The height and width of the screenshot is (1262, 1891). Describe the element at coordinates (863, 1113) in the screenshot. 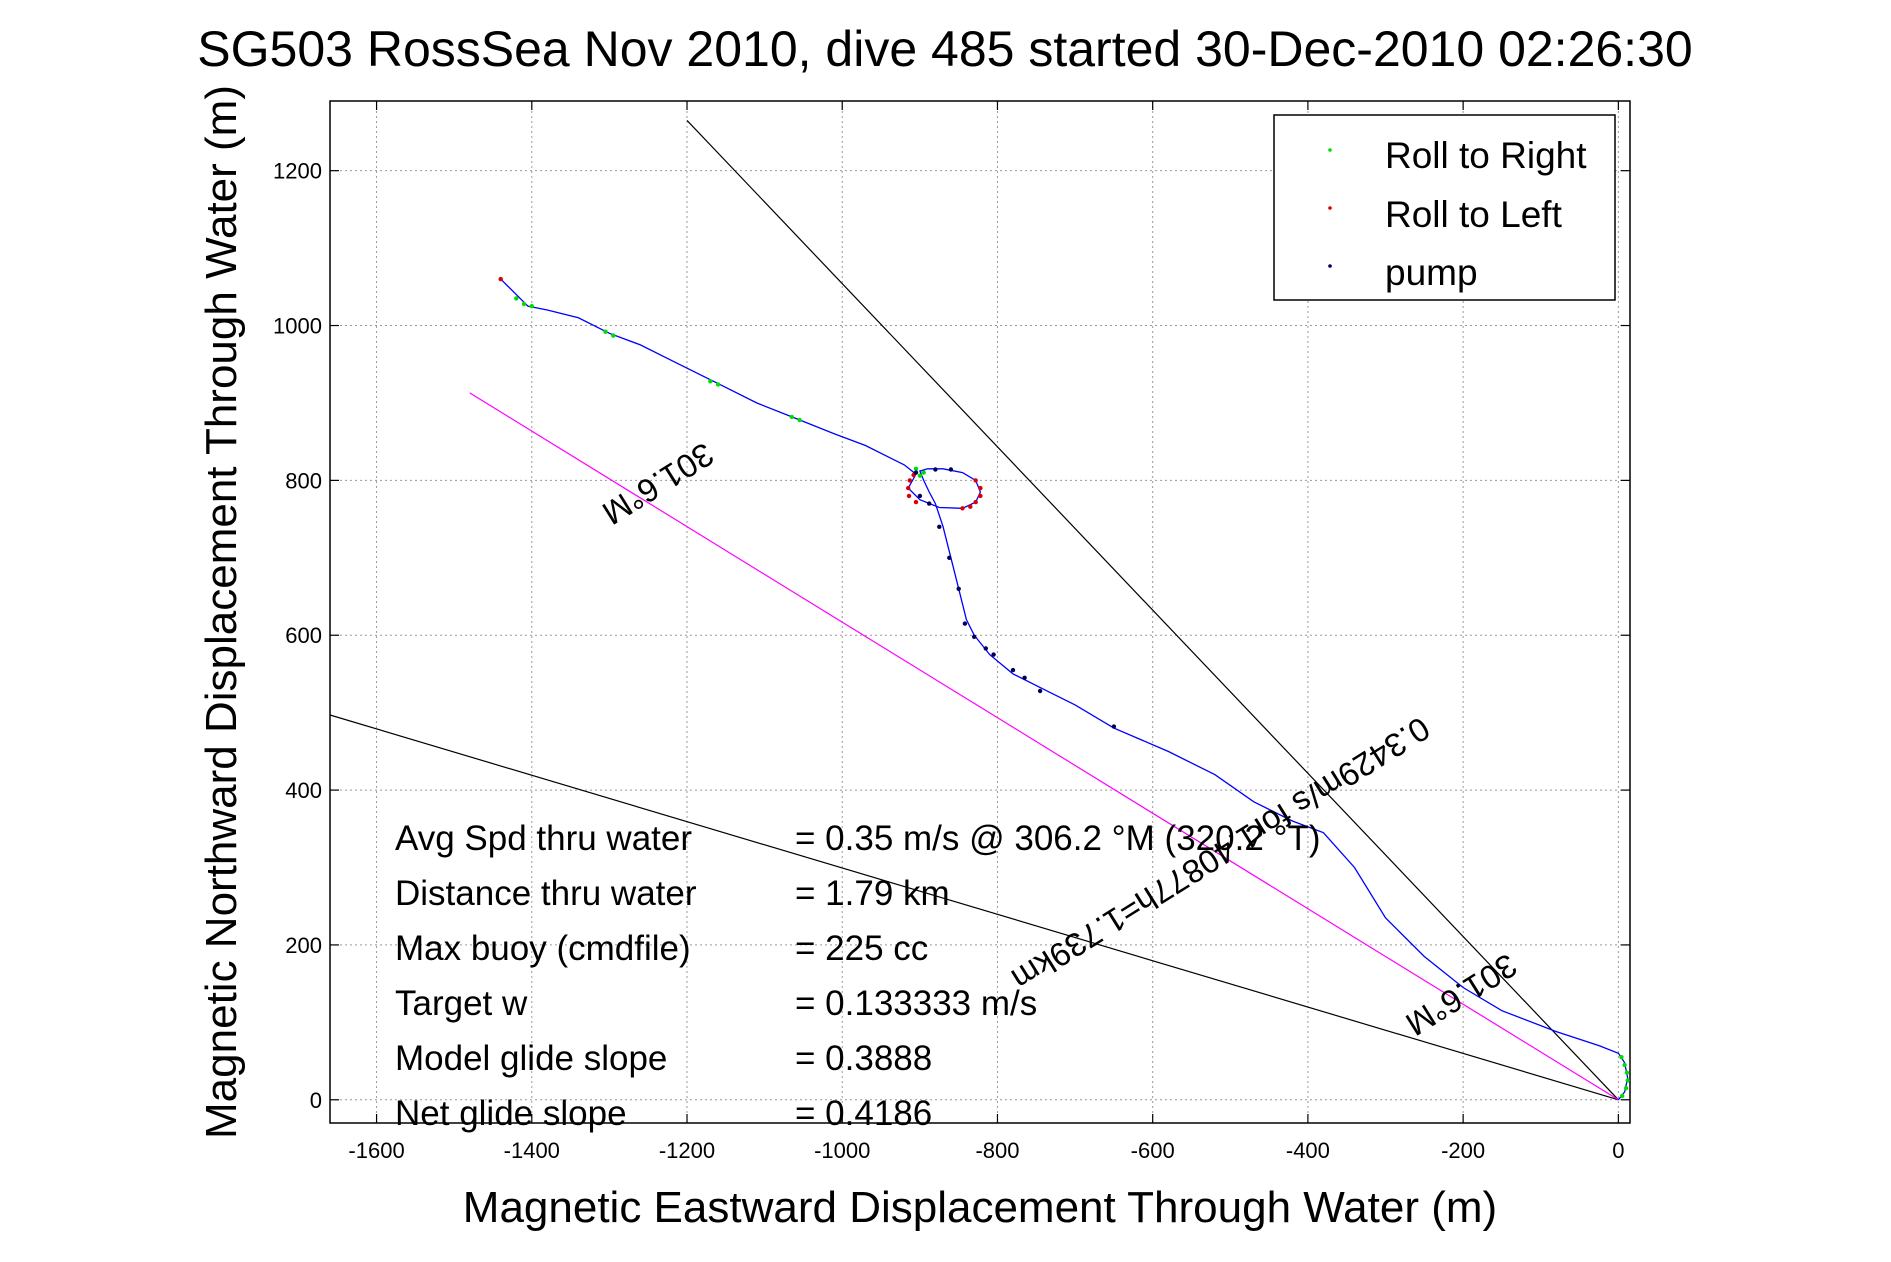

I see `stat-value: = 0.4186` at that location.